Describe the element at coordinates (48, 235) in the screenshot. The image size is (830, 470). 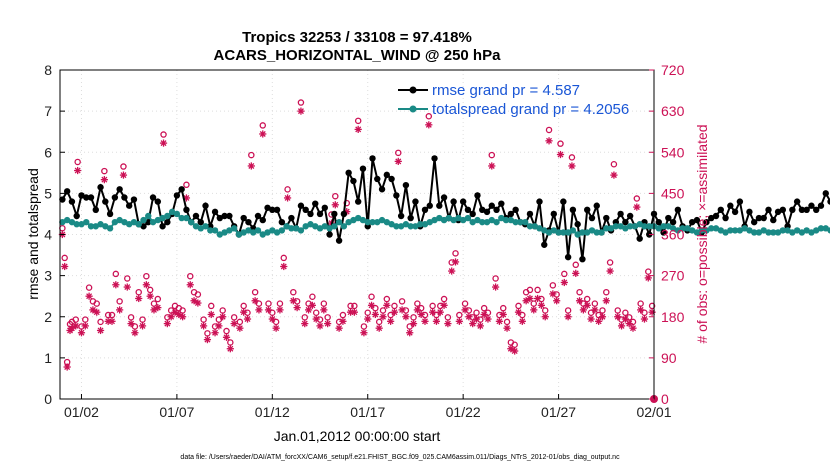
I see `y-tick-label: 4` at that location.